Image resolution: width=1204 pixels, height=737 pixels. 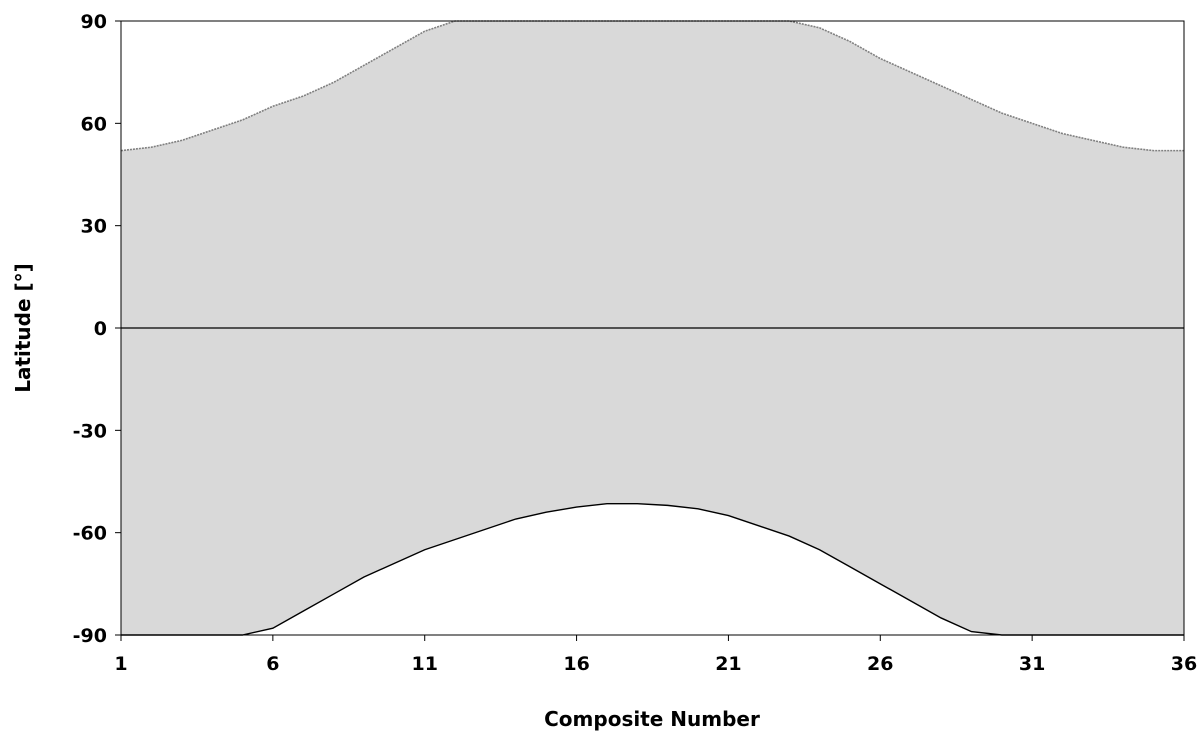 What do you see at coordinates (94, 227) in the screenshot?
I see `y-tick-label: 30` at bounding box center [94, 227].